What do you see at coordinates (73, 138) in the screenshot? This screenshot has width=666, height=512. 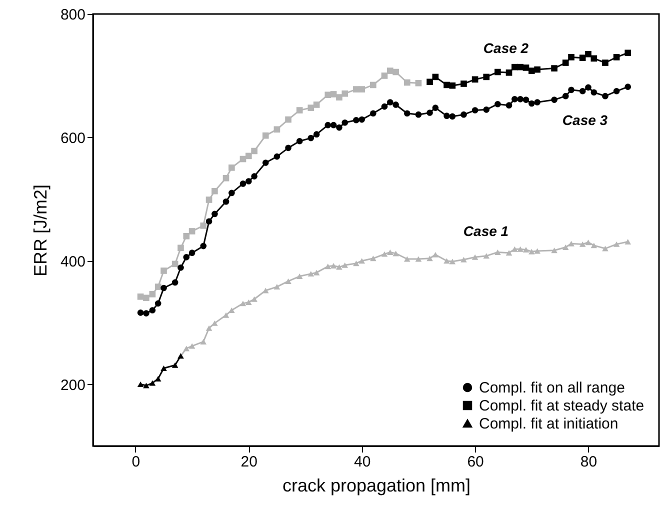 I see `y-tick-label: 600` at bounding box center [73, 138].